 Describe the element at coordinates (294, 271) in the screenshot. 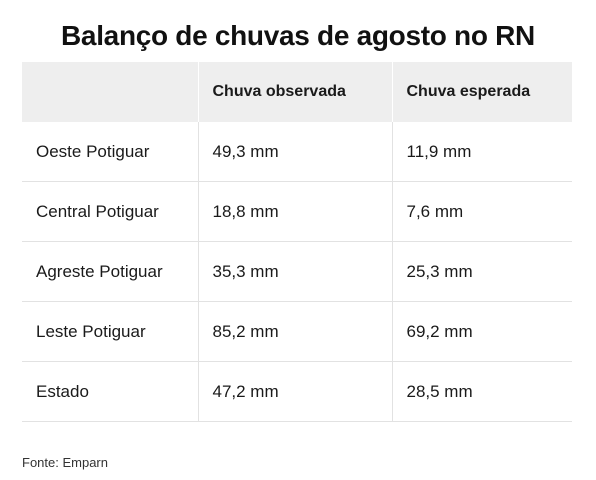

I see `observed-cell: 35,3 mm` at that location.